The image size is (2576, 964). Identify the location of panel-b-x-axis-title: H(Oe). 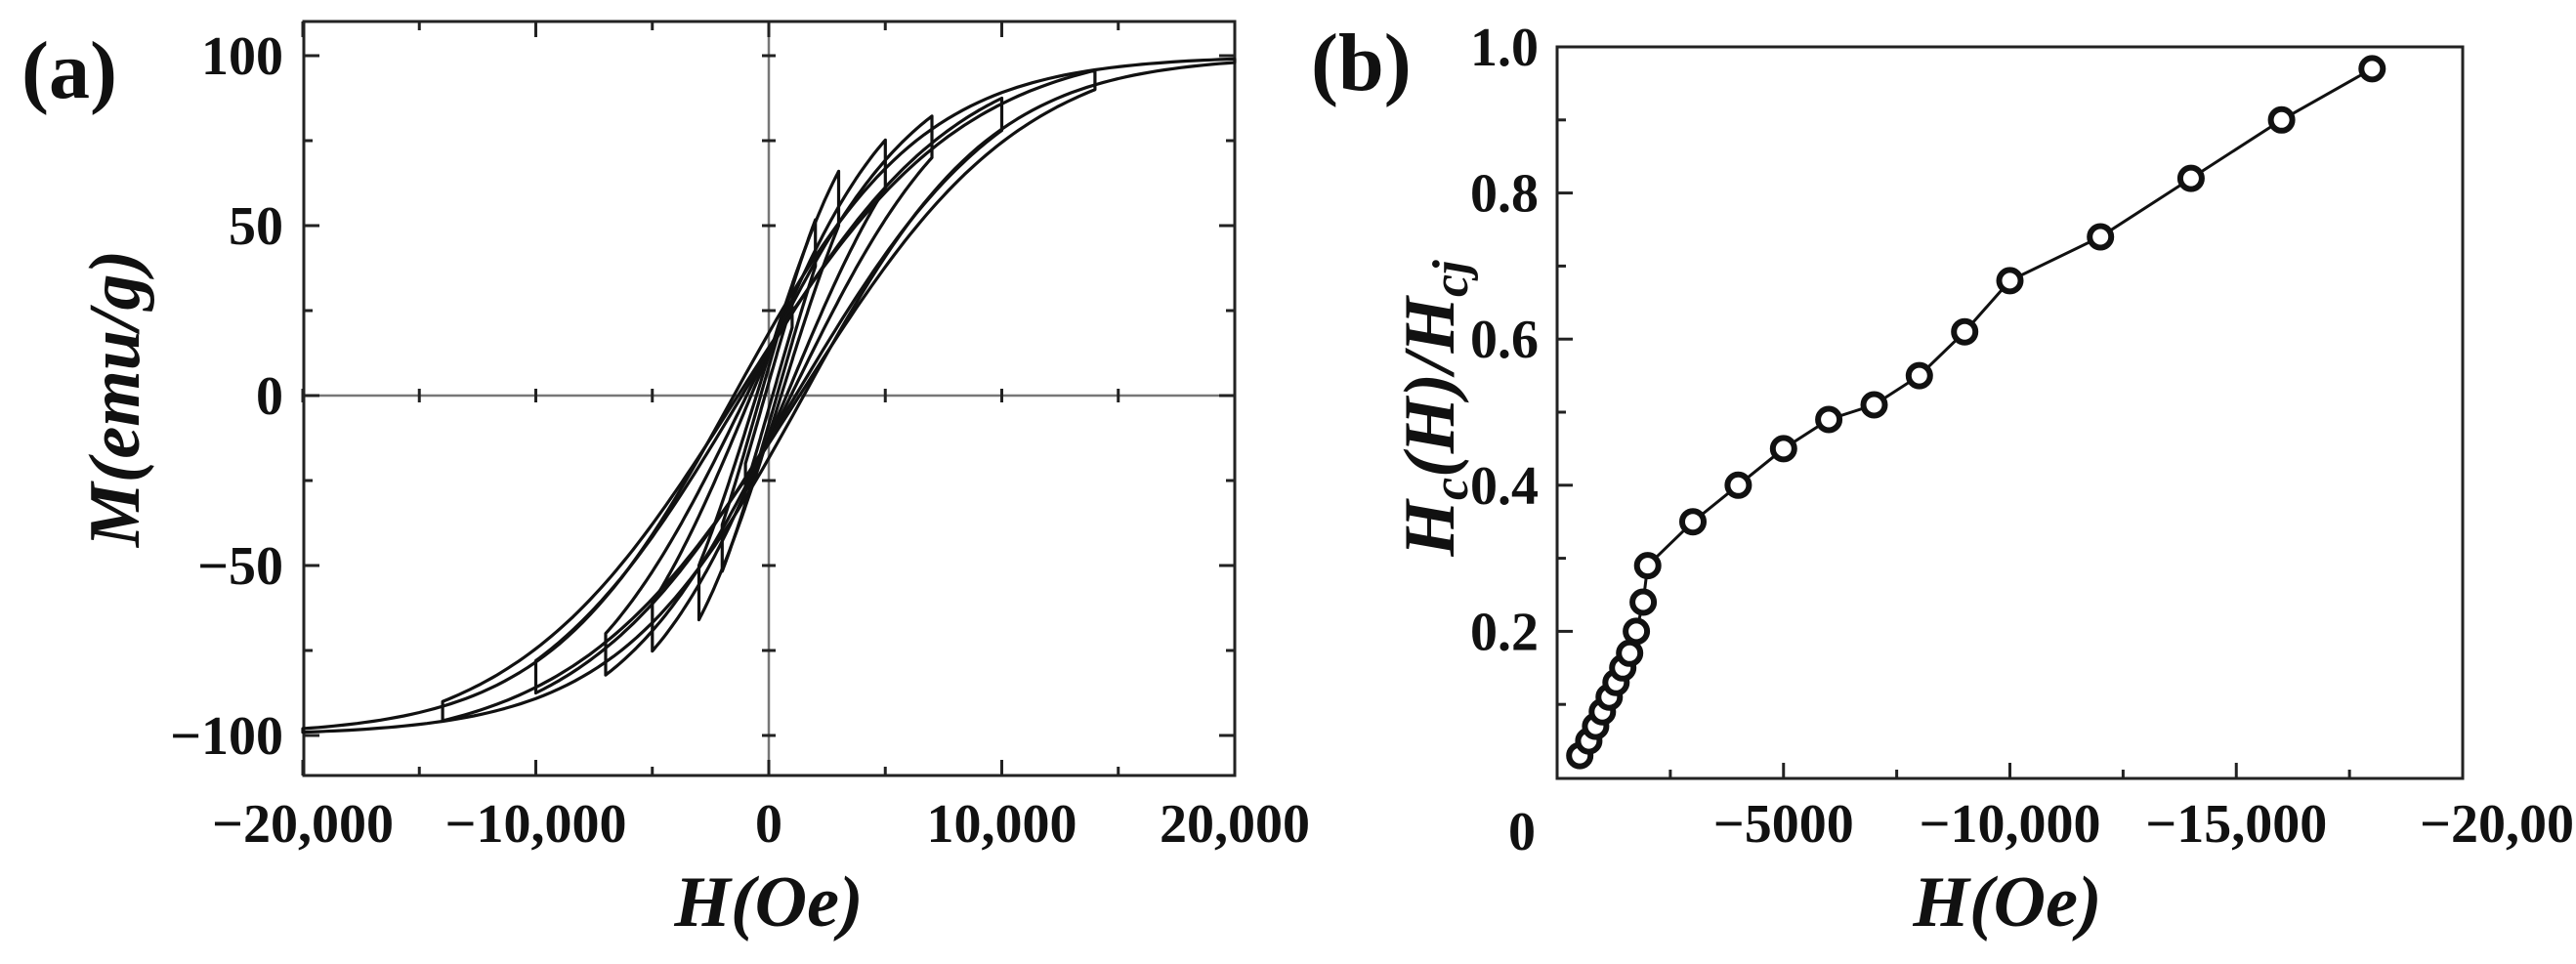
(2006, 902).